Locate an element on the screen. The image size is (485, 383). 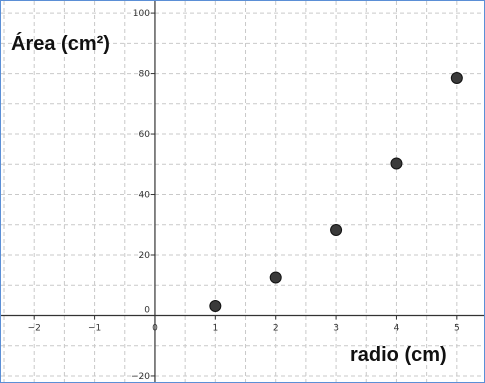
x-tick-label: 3 is located at coordinates (336, 328).